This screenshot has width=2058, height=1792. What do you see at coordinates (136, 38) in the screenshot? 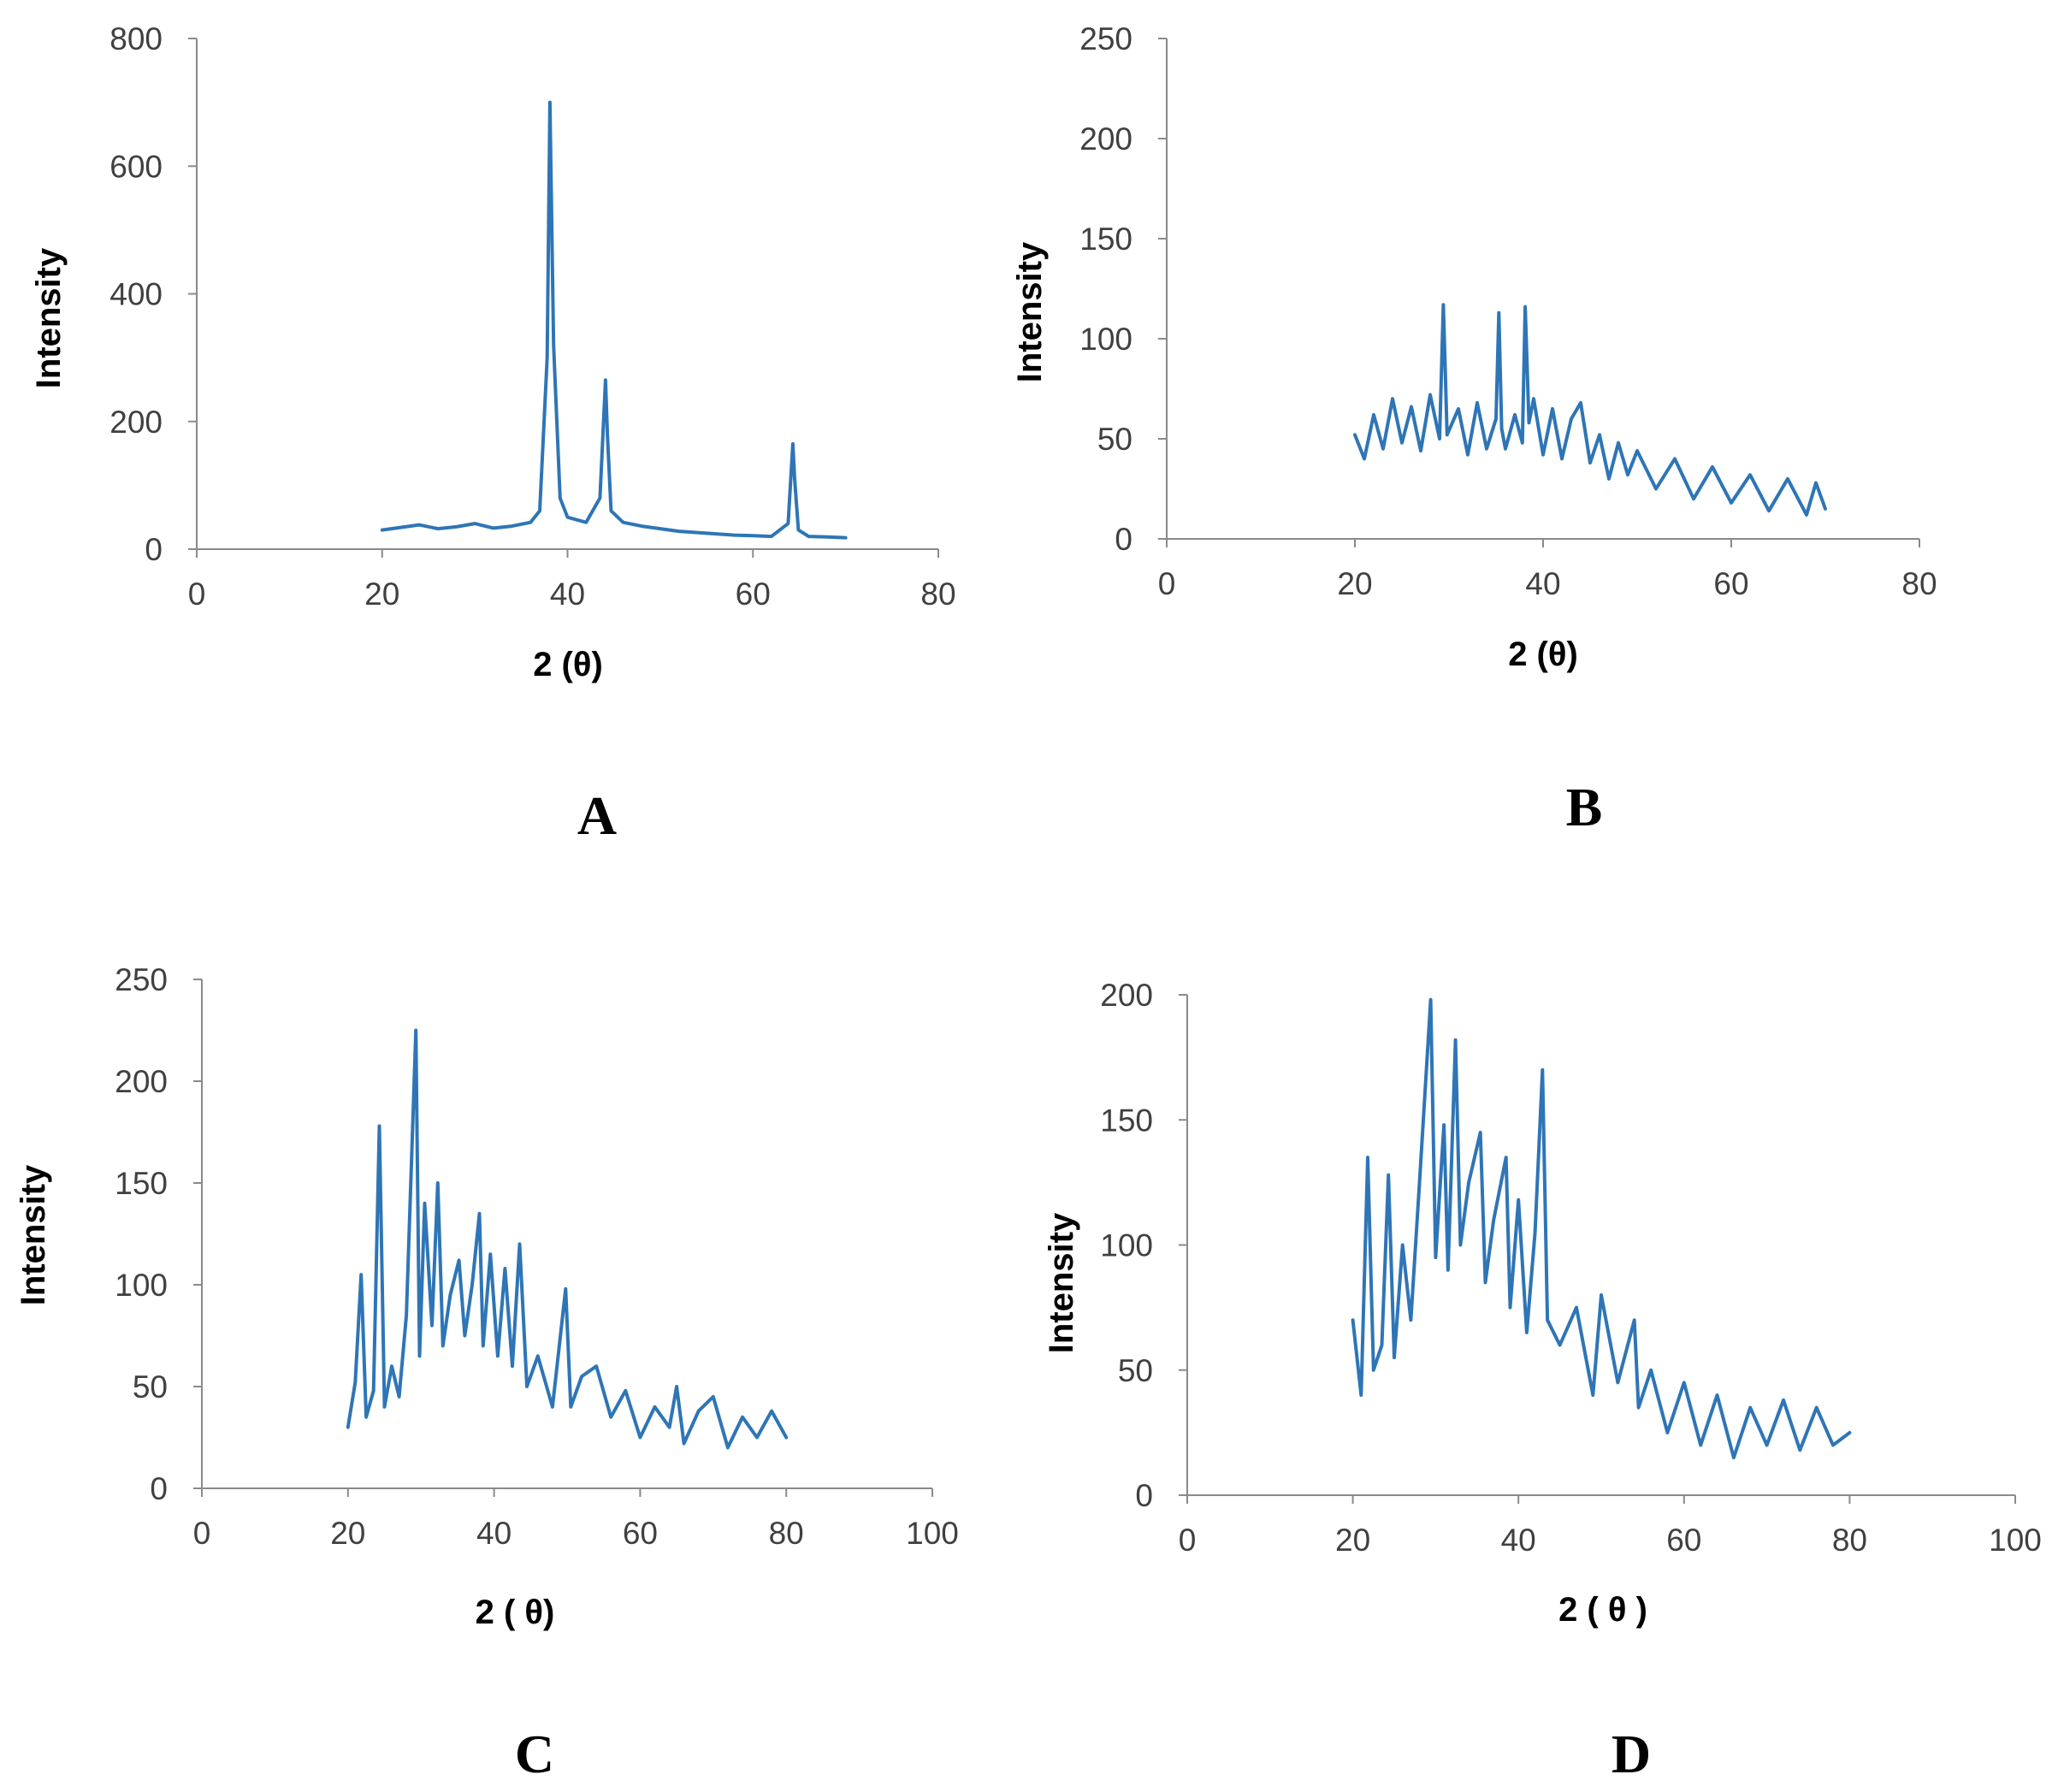
I see `y-tick-label: 800` at bounding box center [136, 38].